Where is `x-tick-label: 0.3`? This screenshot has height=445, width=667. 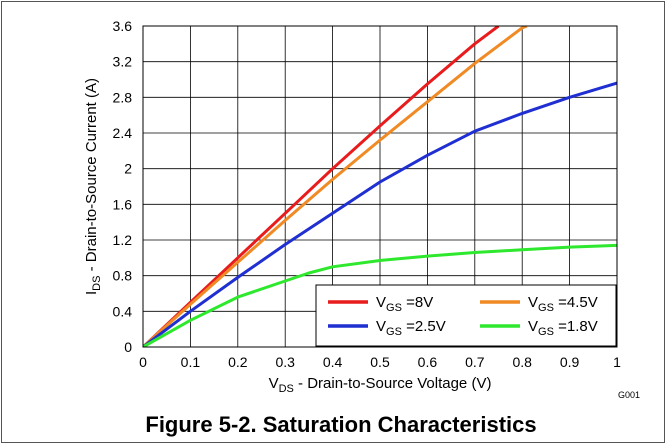
x-tick-label: 0.3 is located at coordinates (285, 362).